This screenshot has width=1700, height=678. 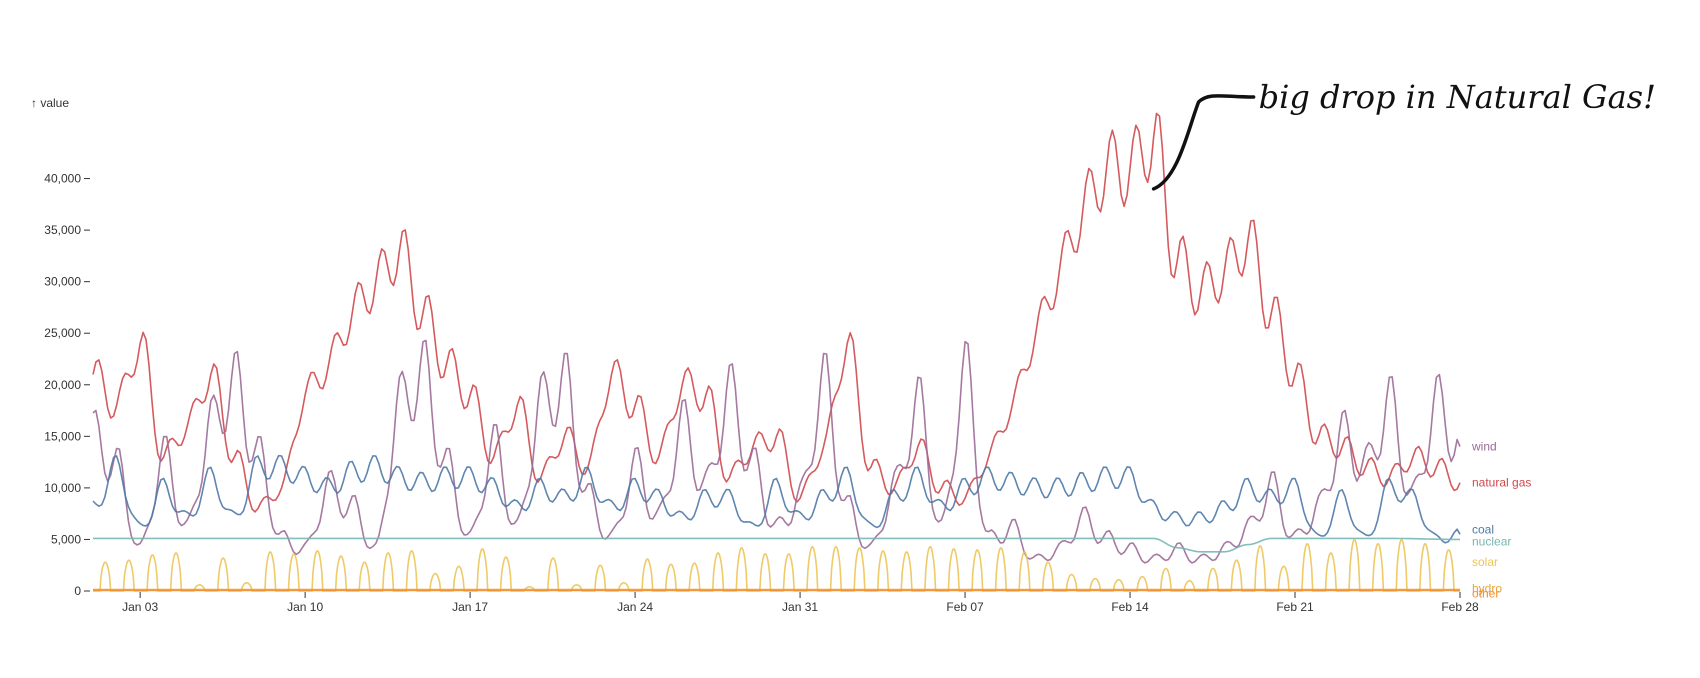 What do you see at coordinates (1484, 447) in the screenshot?
I see `series-label-wind: wind` at bounding box center [1484, 447].